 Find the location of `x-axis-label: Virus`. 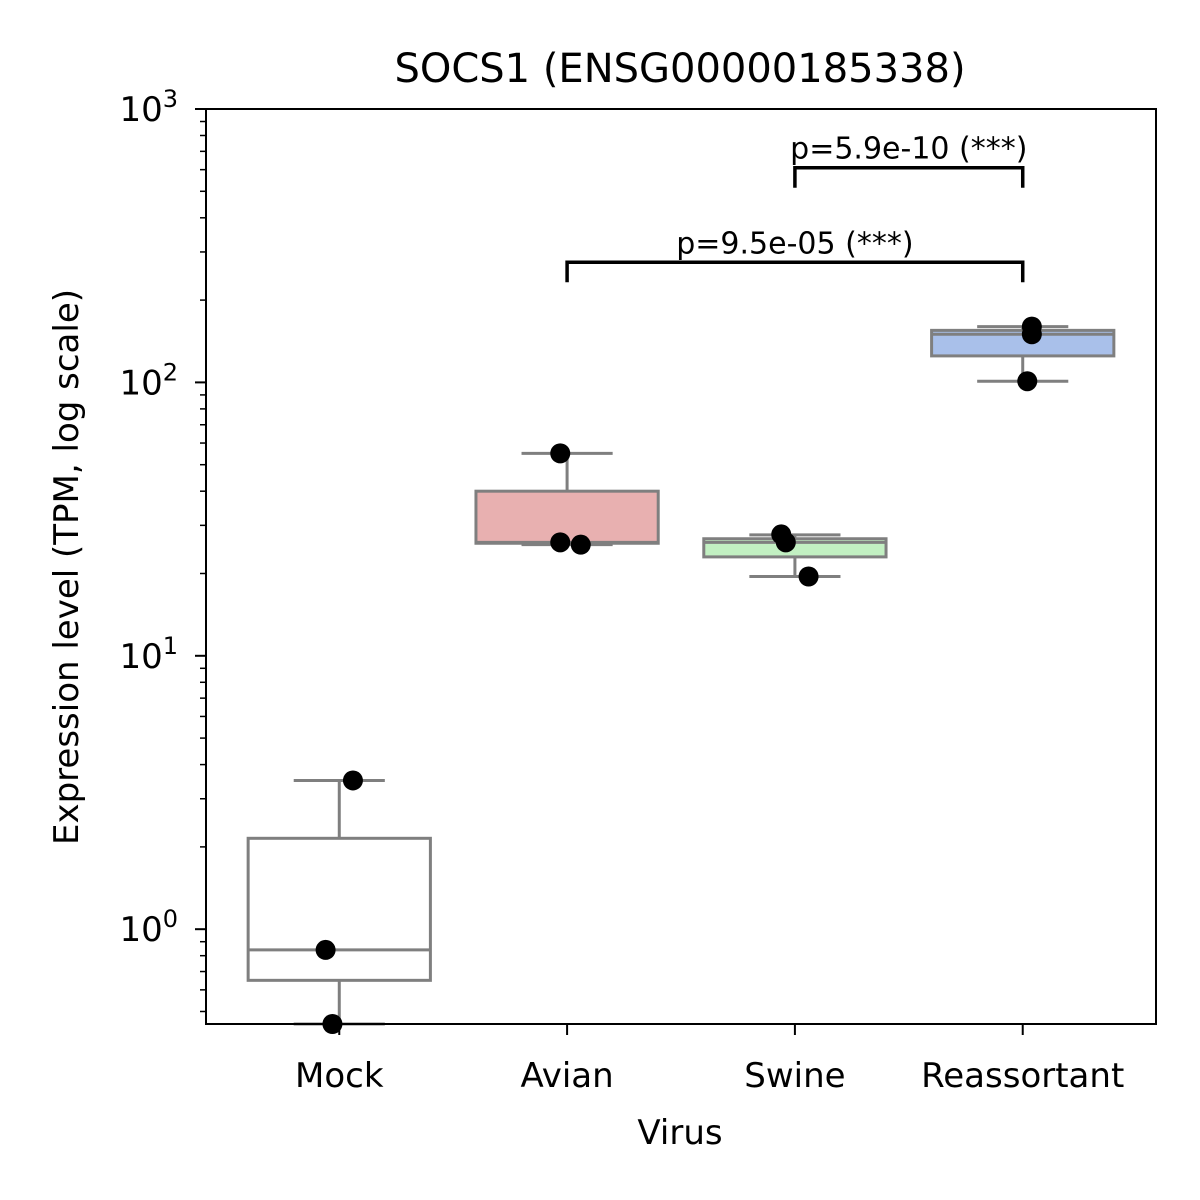

x-axis-label: Virus is located at coordinates (679, 1133).